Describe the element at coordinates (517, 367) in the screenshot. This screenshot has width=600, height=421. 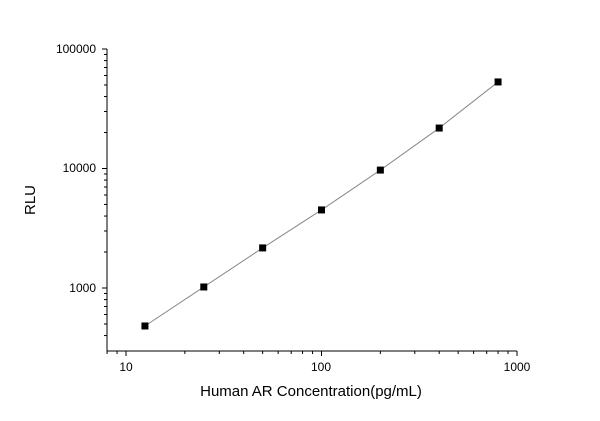
I see `x-tick-label-1000: 1000` at that location.